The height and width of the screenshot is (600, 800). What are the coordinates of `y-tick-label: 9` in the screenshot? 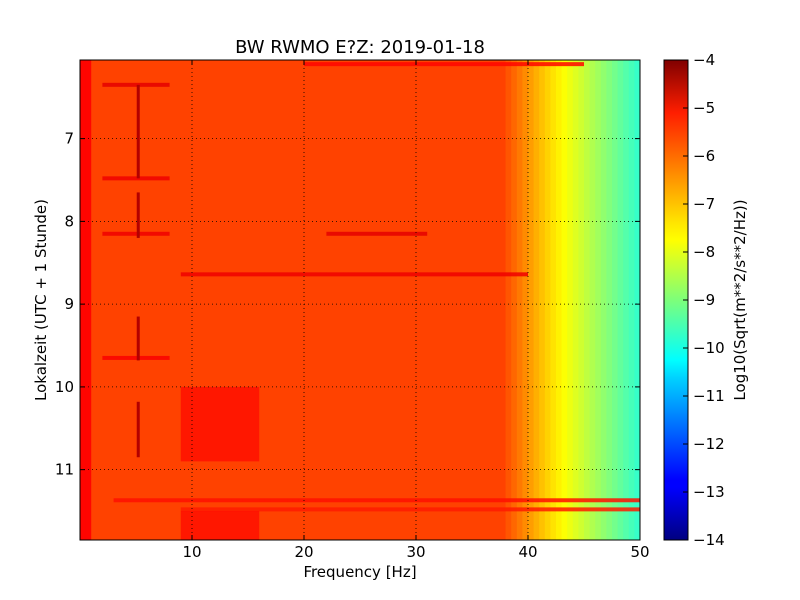 It's located at (69, 304).